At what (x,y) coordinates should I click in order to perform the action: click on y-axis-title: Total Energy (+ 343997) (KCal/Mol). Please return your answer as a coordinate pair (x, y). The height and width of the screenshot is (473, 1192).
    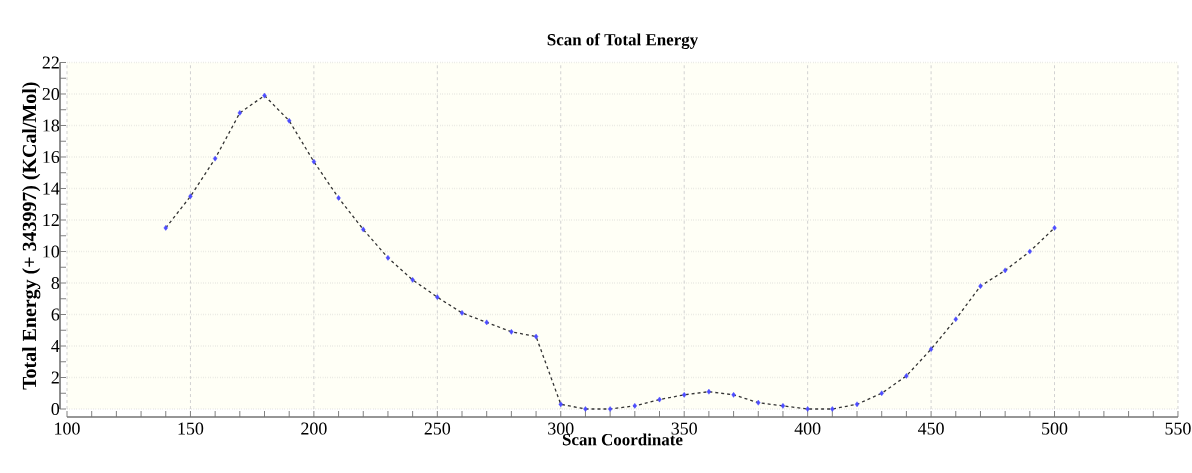
    Looking at the image, I should click on (31, 236).